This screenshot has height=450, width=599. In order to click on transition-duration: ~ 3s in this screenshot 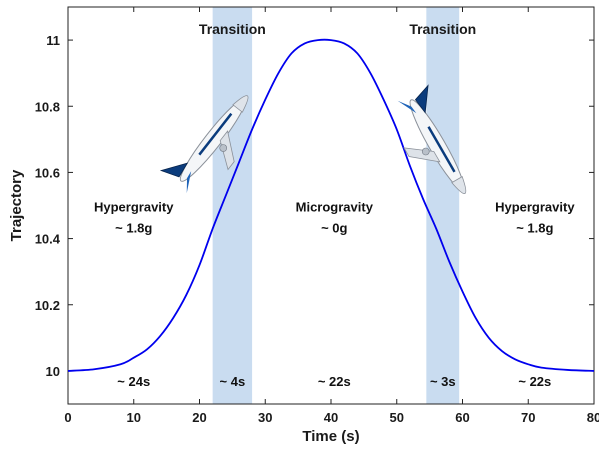, I will do `click(443, 381)`.